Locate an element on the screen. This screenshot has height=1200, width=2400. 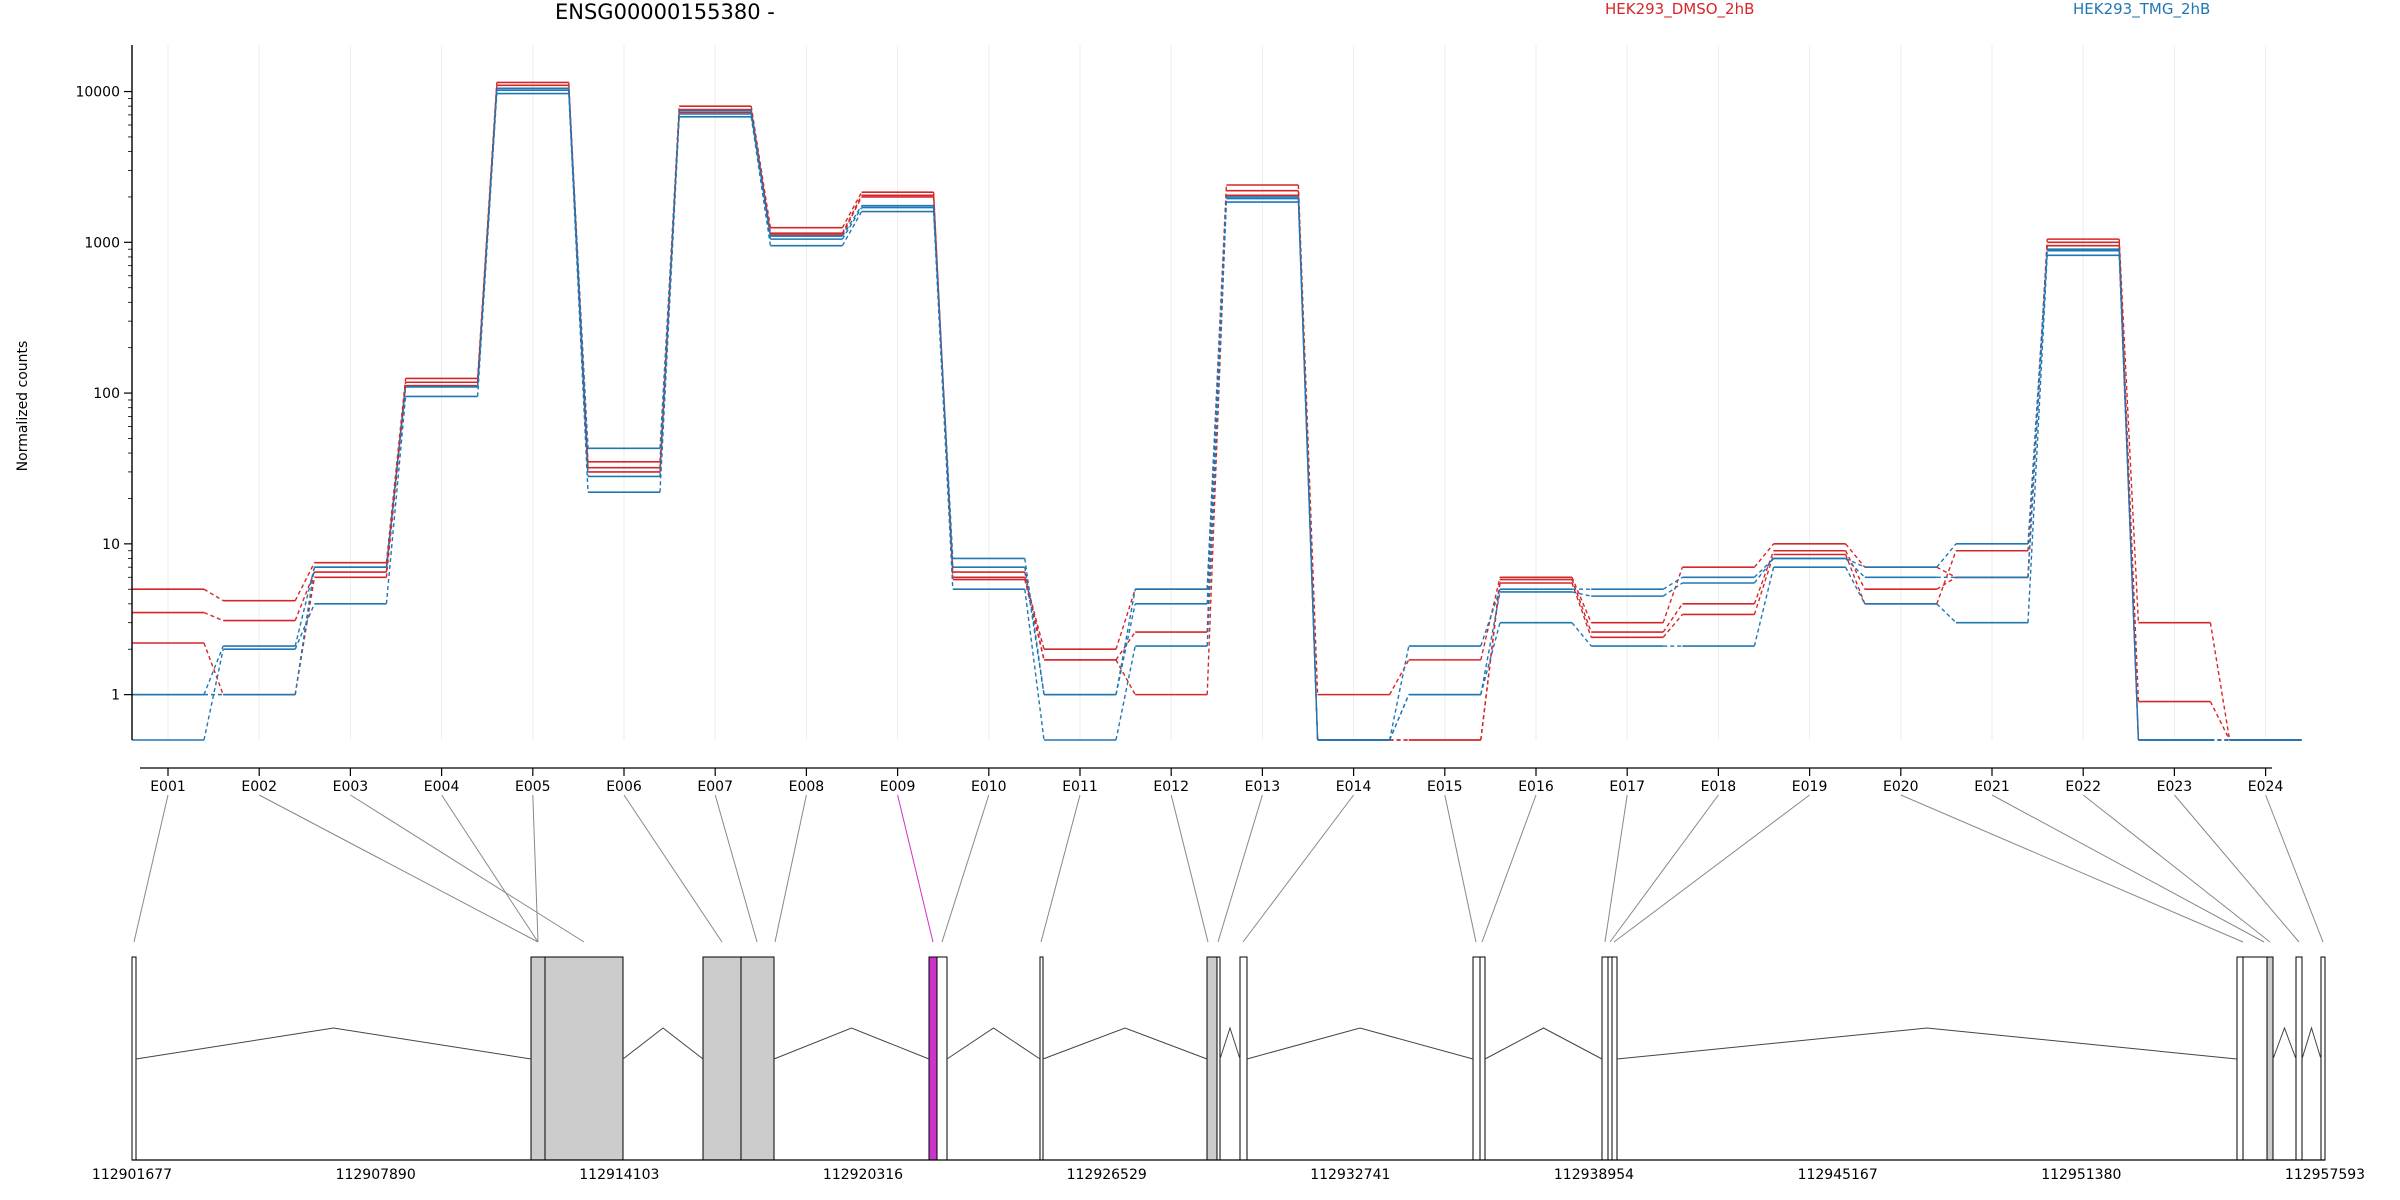
x-tick-label: E021 is located at coordinates (1992, 787).